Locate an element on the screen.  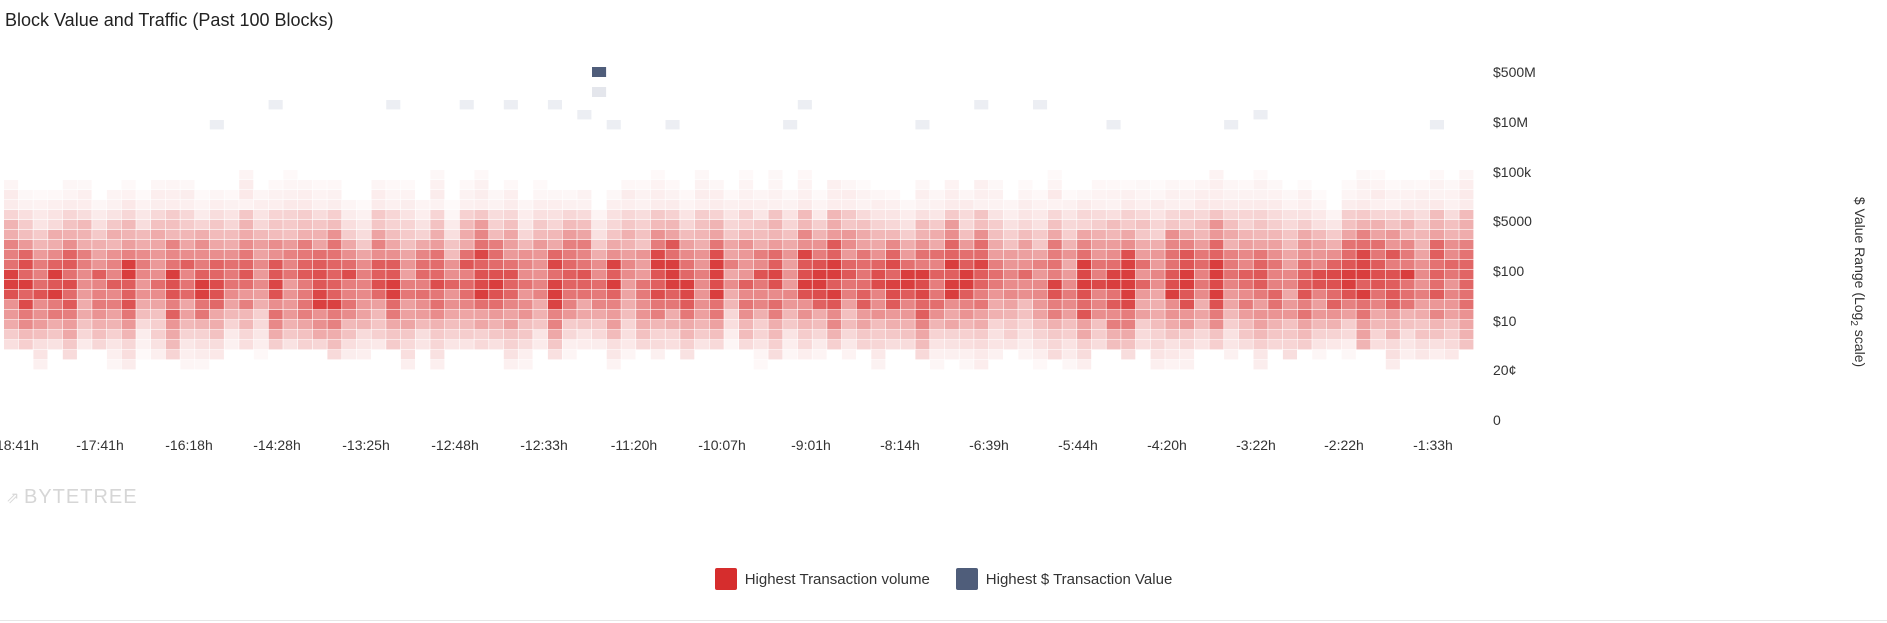
heatmap-cell-value is located at coordinates (599, 92).